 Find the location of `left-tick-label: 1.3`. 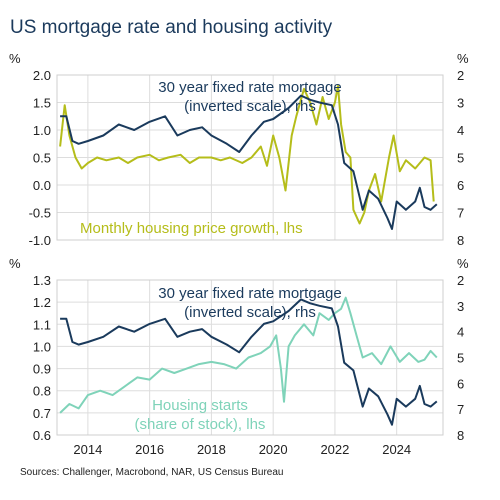

left-tick-label: 1.3 is located at coordinates (42, 280).